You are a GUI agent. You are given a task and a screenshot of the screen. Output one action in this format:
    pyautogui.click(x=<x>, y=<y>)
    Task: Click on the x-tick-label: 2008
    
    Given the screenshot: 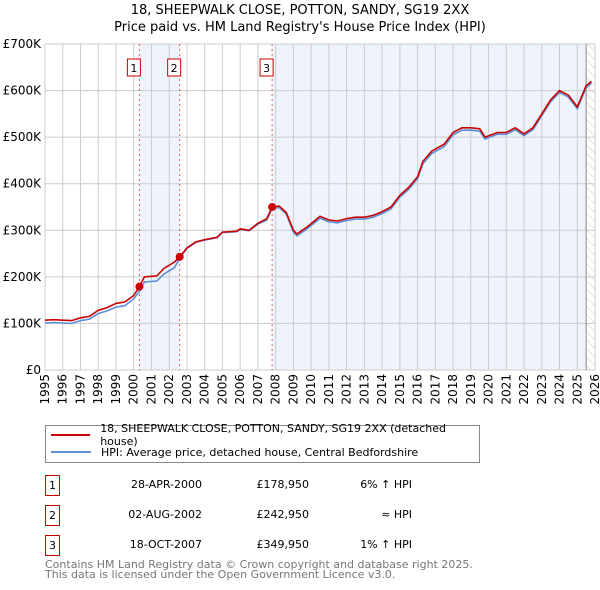 What is the action you would take?
    pyautogui.click(x=276, y=389)
    